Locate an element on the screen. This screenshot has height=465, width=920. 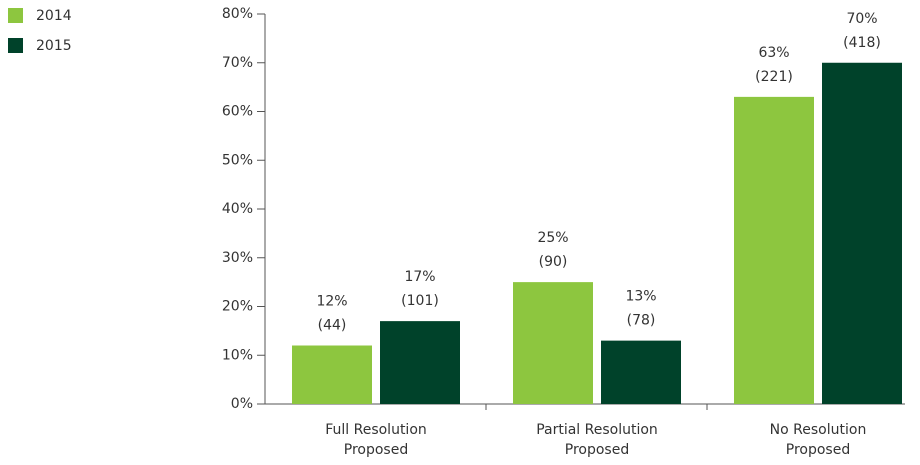
y-tick-label: 10% is located at coordinates (237, 355).